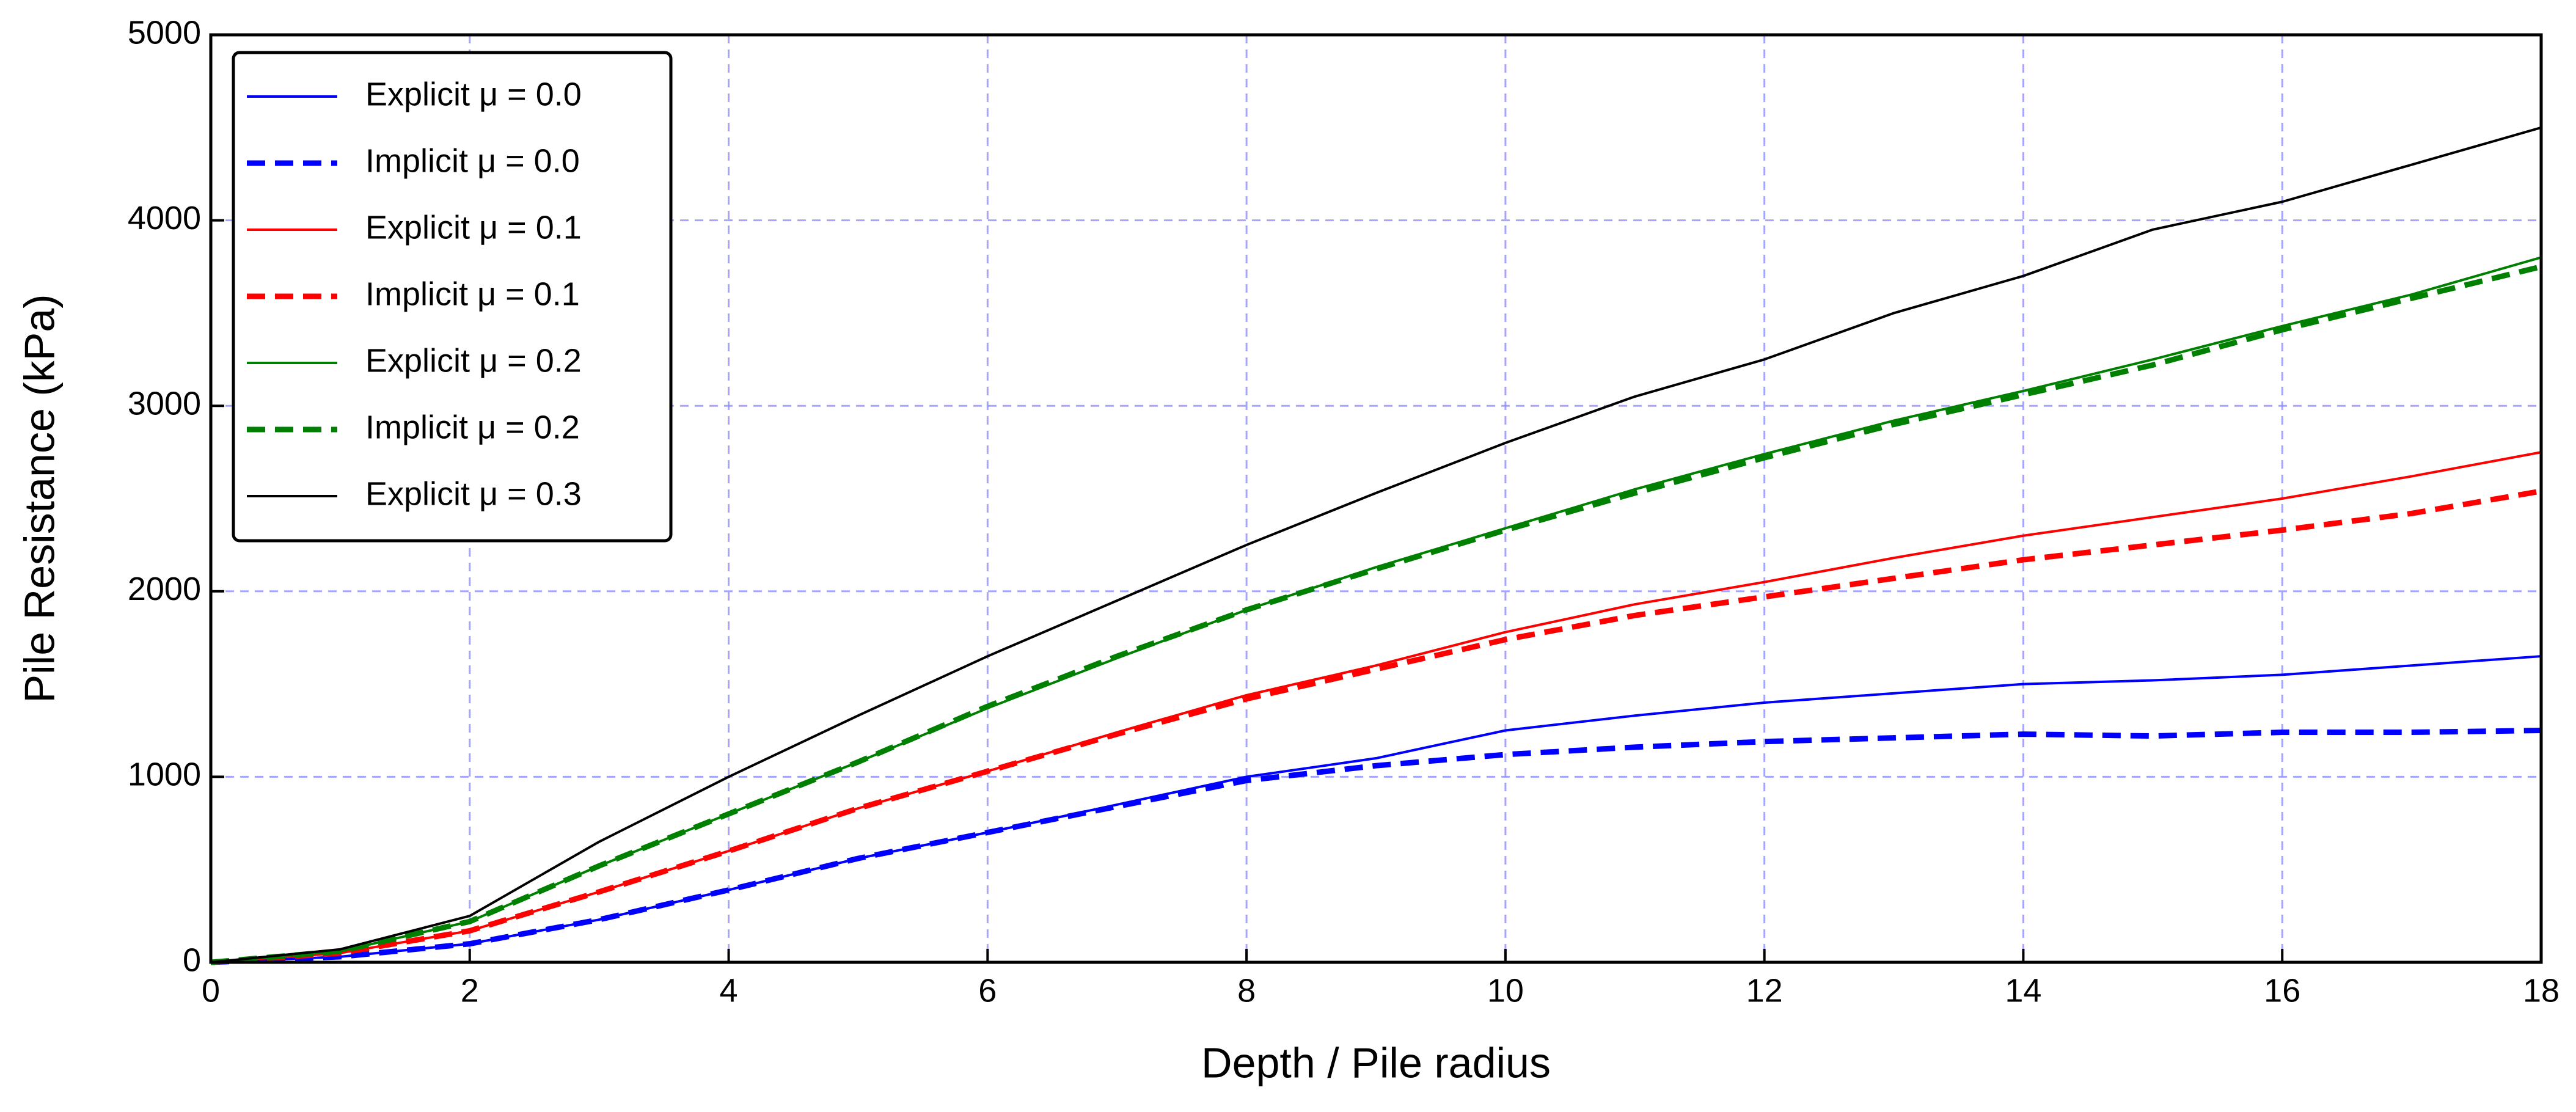 The width and height of the screenshot is (2576, 1112). What do you see at coordinates (729, 991) in the screenshot?
I see `x-tick-label: 4` at bounding box center [729, 991].